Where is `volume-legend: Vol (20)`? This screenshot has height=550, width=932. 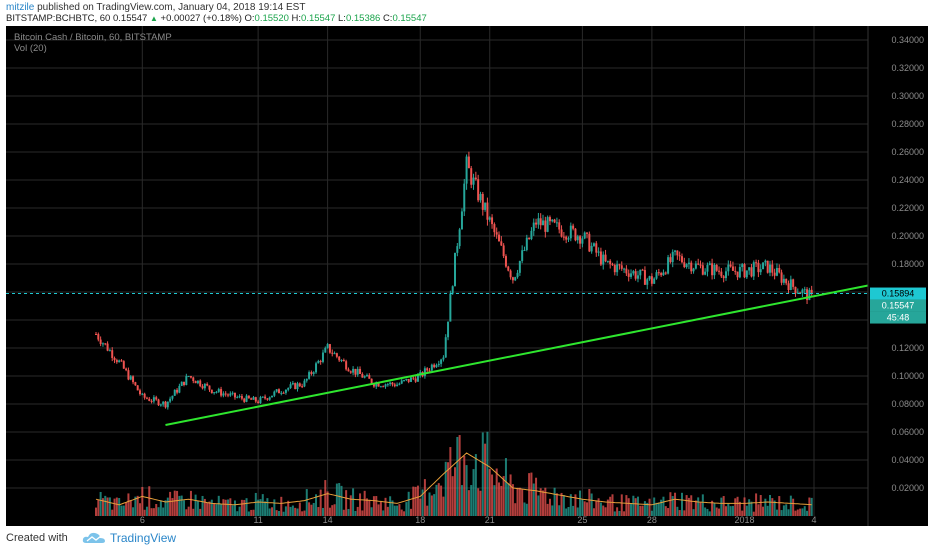 volume-legend: Vol (20) is located at coordinates (30, 48).